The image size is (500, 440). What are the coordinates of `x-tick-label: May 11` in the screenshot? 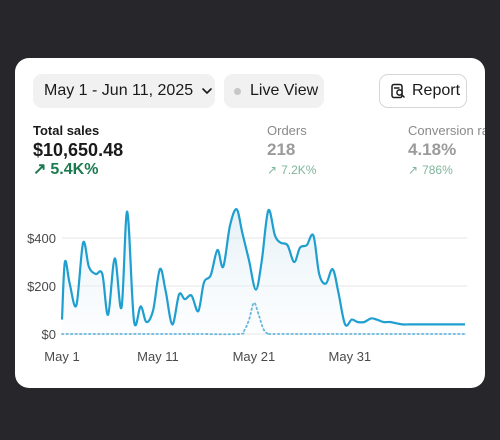 It's located at (158, 356).